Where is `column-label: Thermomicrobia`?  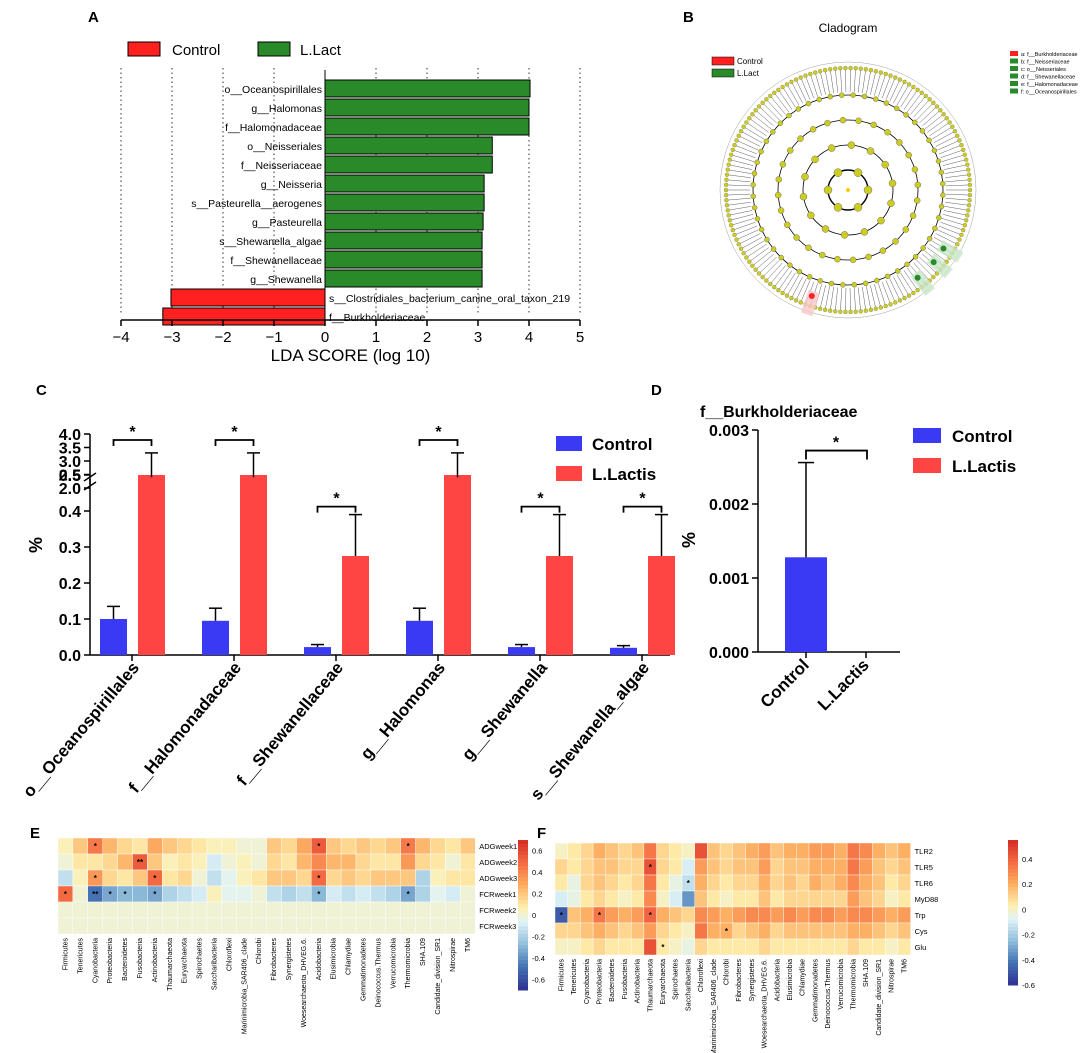 column-label: Thermomicrobia is located at coordinates (408, 963).